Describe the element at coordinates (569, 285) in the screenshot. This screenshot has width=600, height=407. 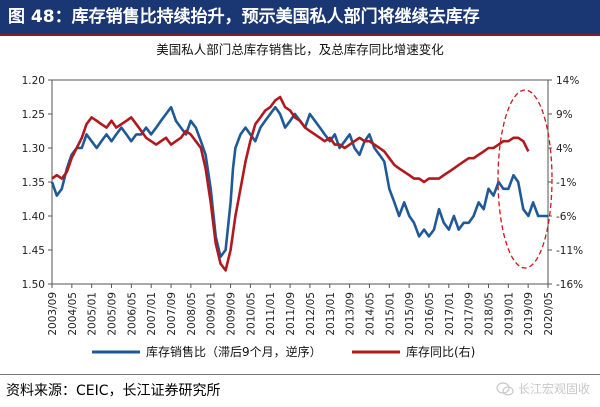
I see `y-right-tick-label: -16%` at that location.